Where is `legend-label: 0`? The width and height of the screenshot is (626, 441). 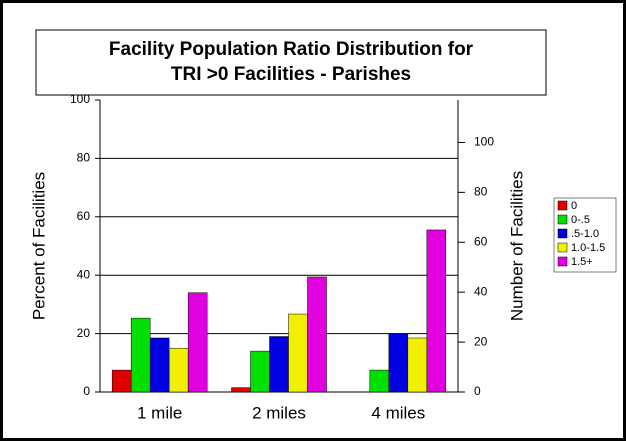
legend-label: 0 is located at coordinates (574, 206).